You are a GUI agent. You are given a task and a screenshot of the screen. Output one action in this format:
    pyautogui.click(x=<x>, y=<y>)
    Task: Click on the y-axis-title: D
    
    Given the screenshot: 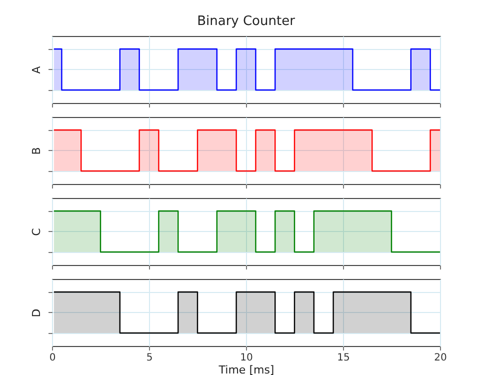 What is the action you would take?
    pyautogui.click(x=36, y=313)
    